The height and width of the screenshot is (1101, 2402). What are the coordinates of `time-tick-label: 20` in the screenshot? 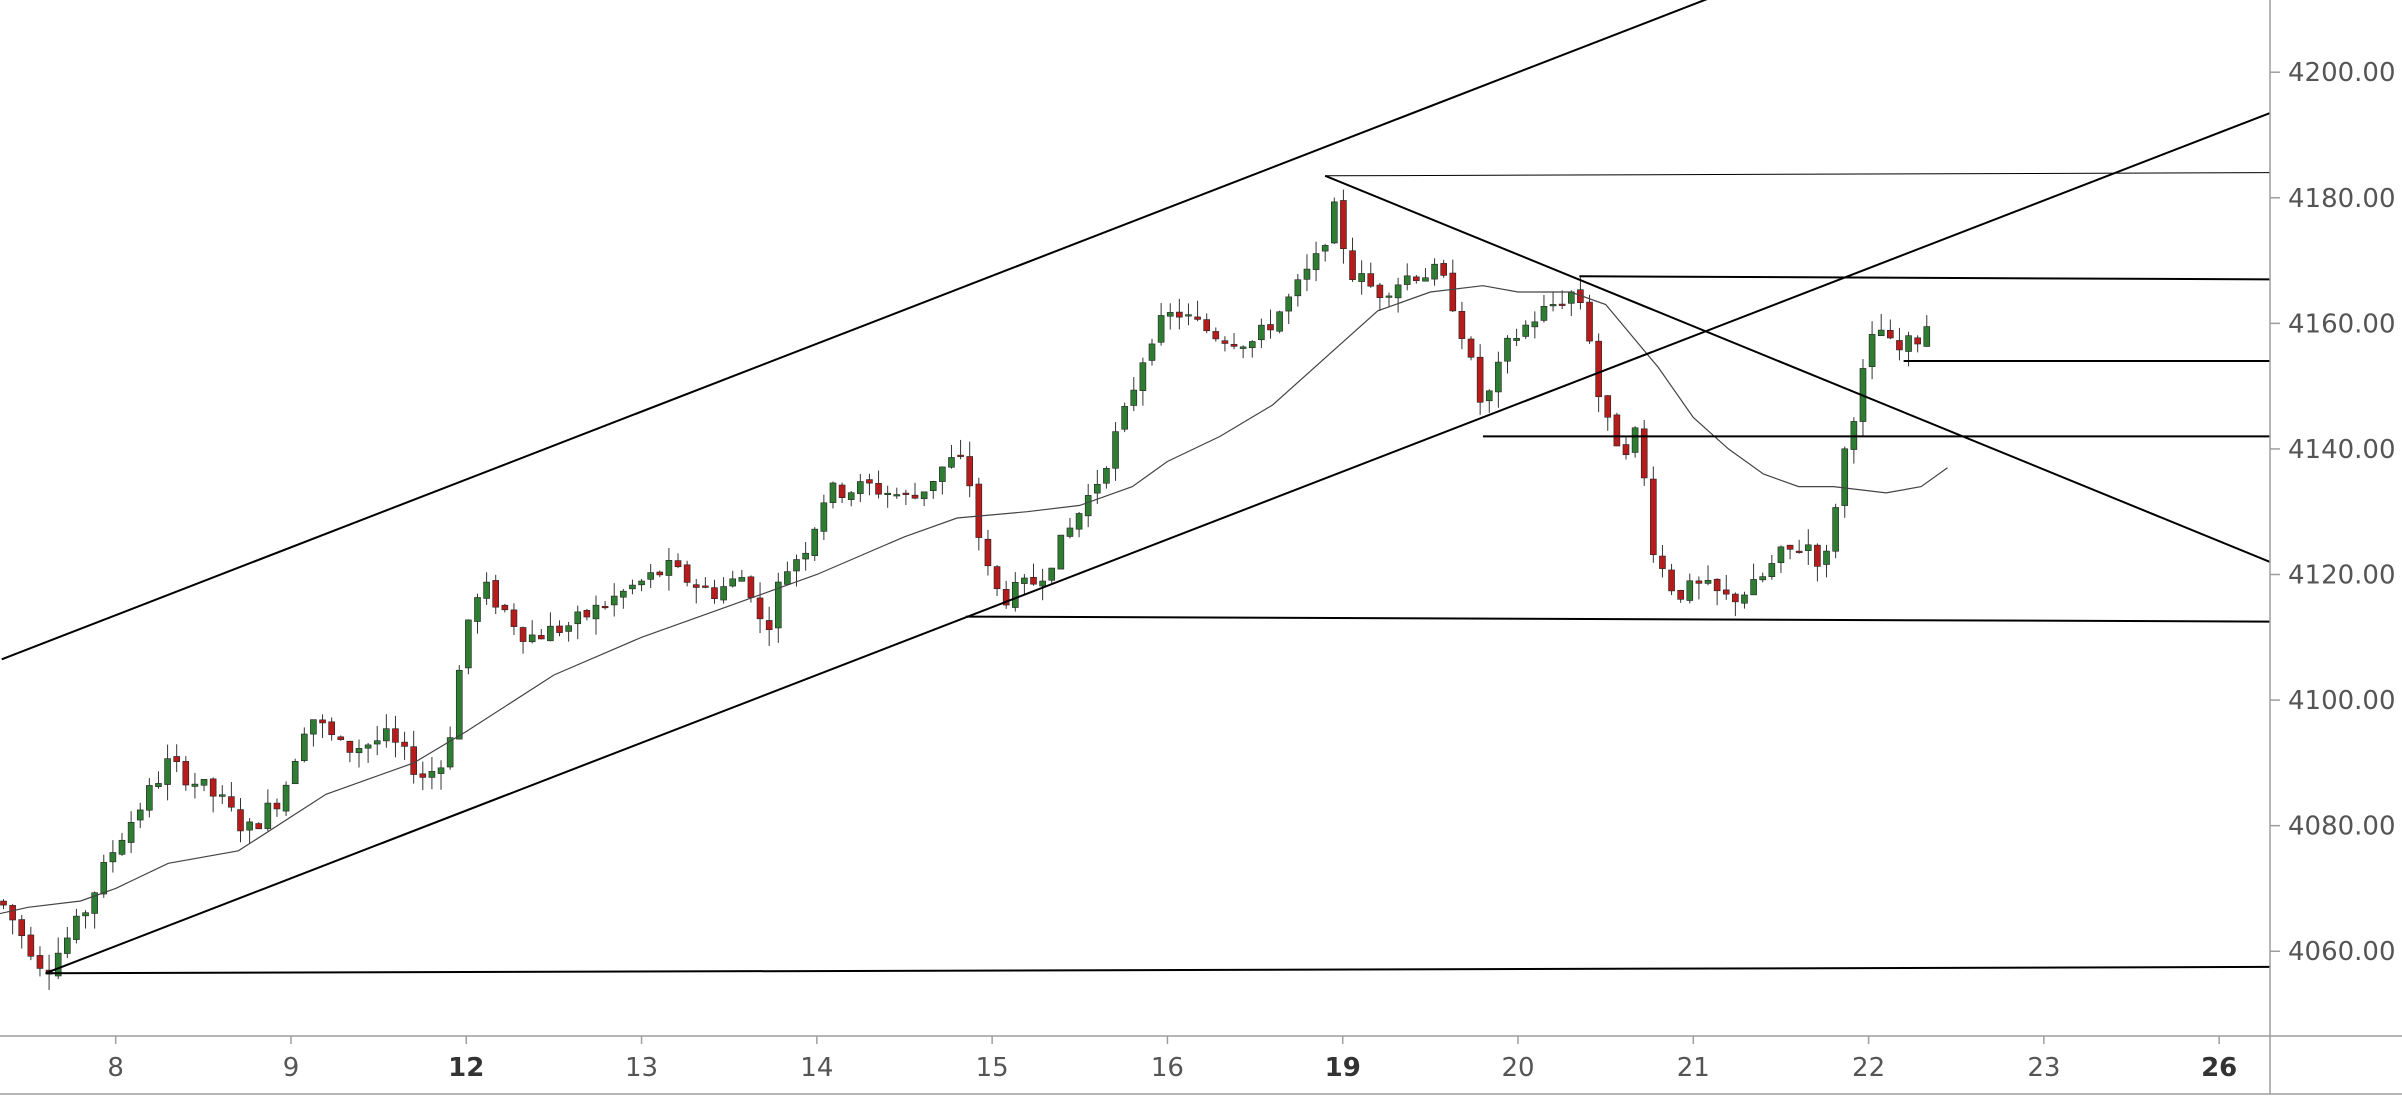 It's located at (1517, 1068).